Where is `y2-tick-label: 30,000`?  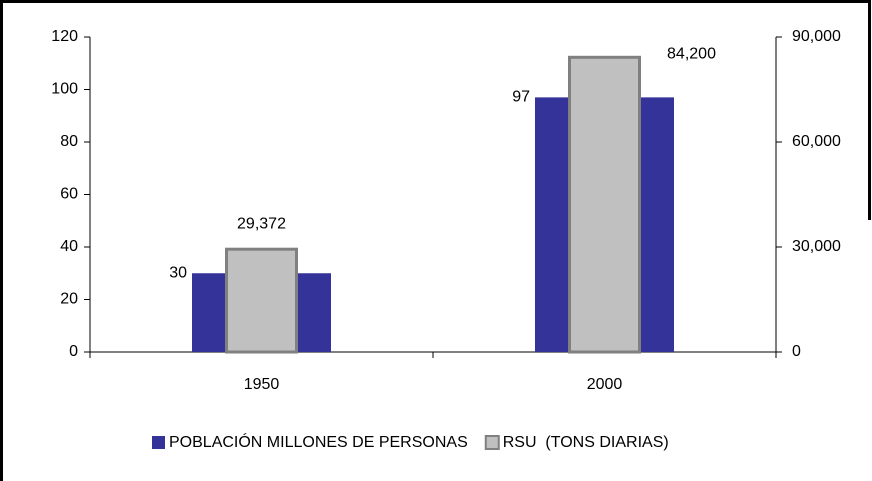
y2-tick-label: 30,000 is located at coordinates (816, 246).